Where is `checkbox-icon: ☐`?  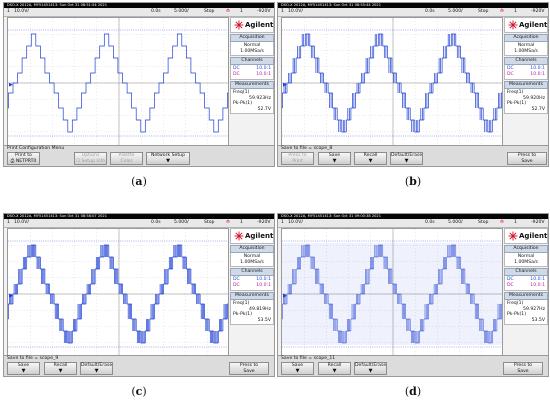 checkbox-icon: ☐ is located at coordinates (78, 161).